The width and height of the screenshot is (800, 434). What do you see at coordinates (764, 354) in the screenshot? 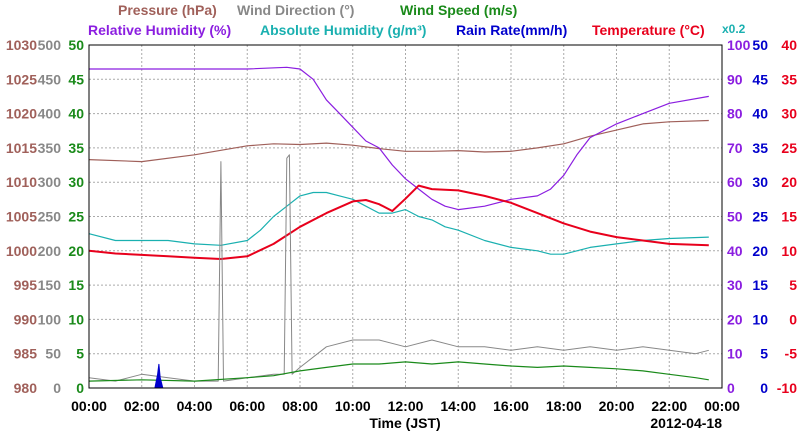
I see `y-tick-abs-humidity: 5` at bounding box center [764, 354].